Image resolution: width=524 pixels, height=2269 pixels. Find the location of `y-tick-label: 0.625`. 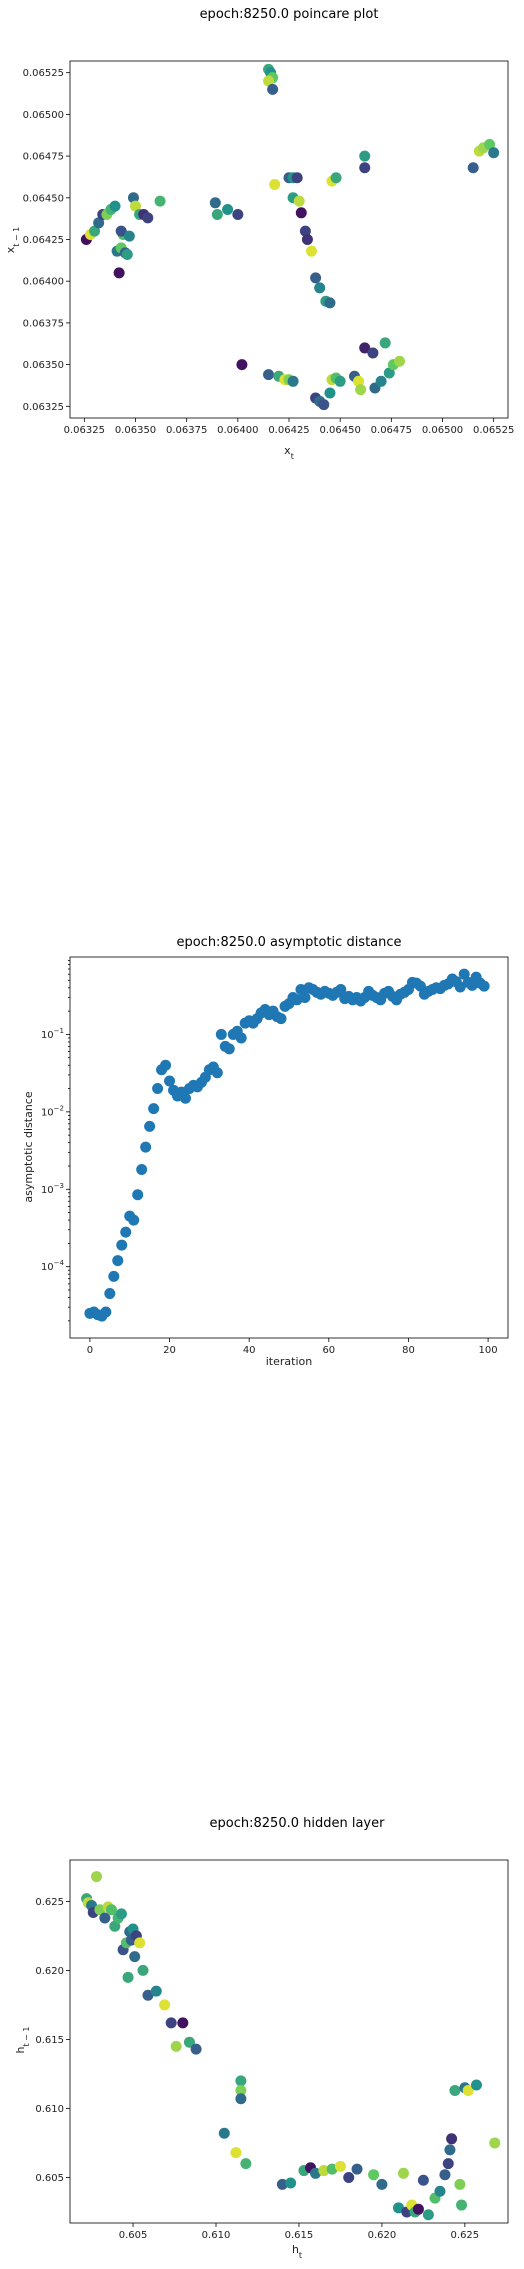

y-tick-label: 0.625 is located at coordinates (49, 1902).